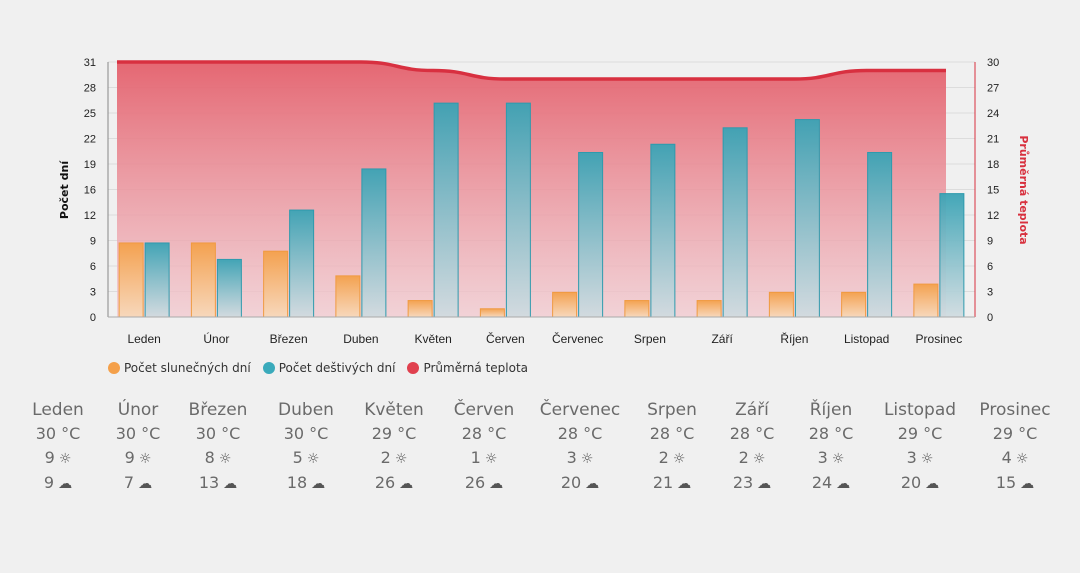  Describe the element at coordinates (475, 482) in the screenshot. I see `summary-rainy-value: 26` at that location.